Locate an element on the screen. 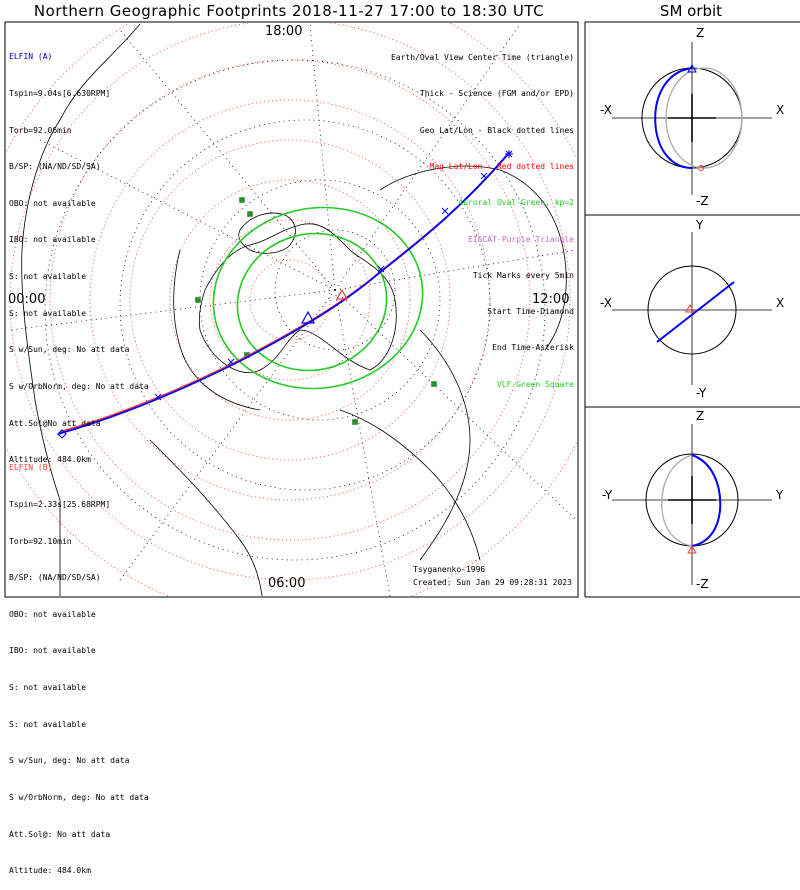  vlf-stations is located at coordinates (316, 311).